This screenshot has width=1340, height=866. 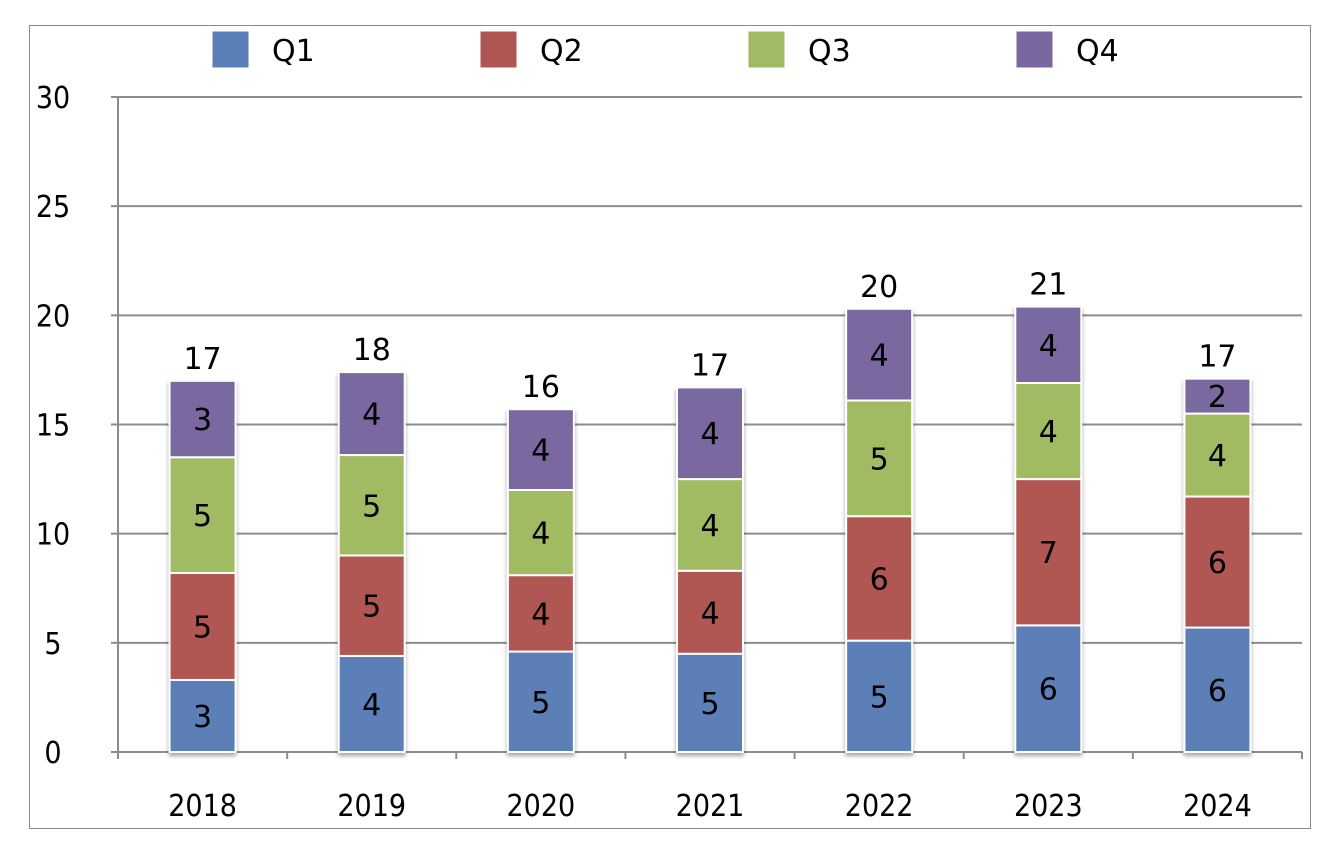 I want to click on y-tick-label: 25, so click(x=53, y=207).